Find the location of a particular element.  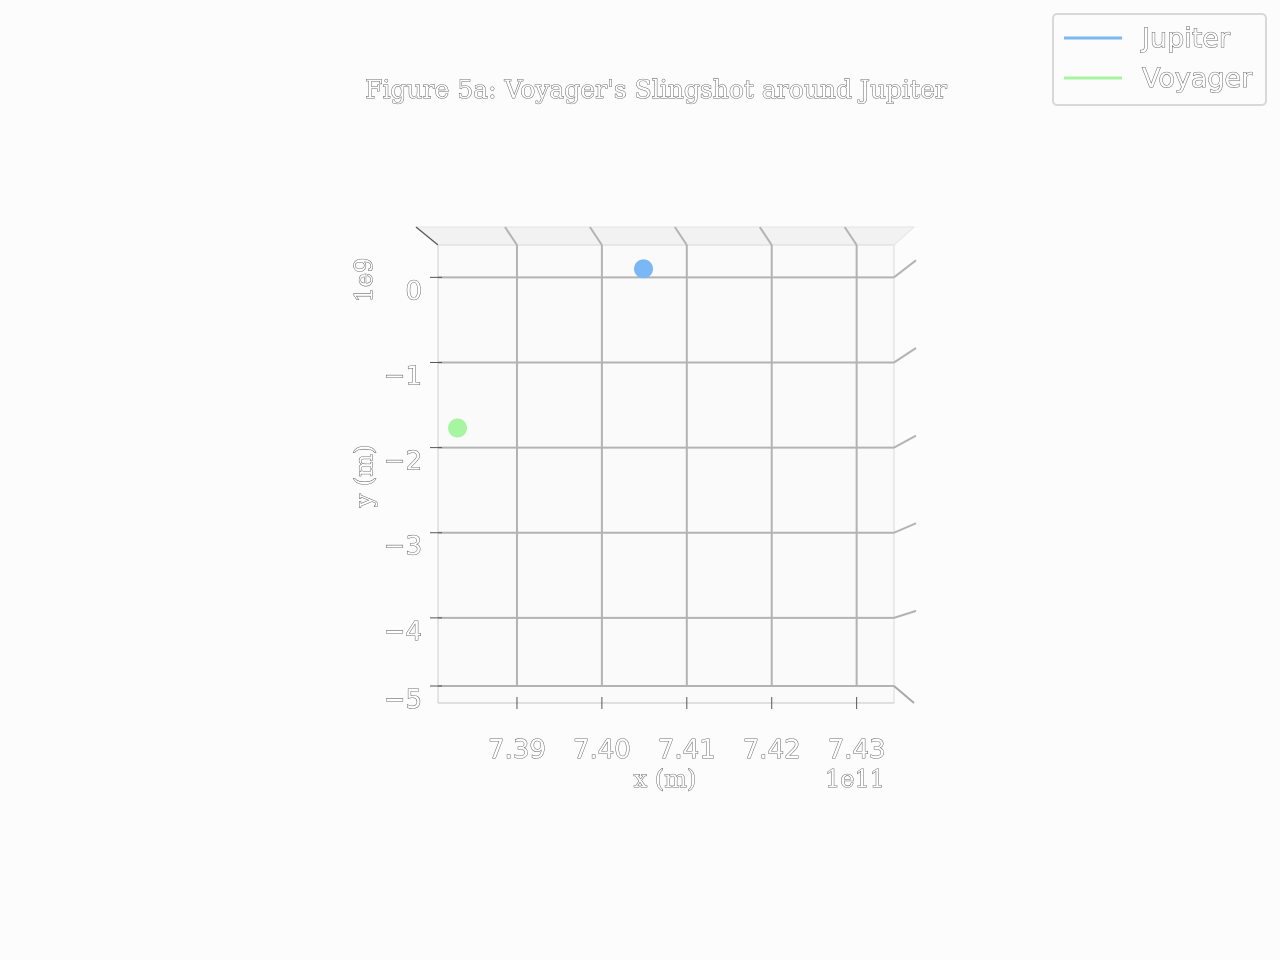

bottom-right-edge is located at coordinates (904, 694).